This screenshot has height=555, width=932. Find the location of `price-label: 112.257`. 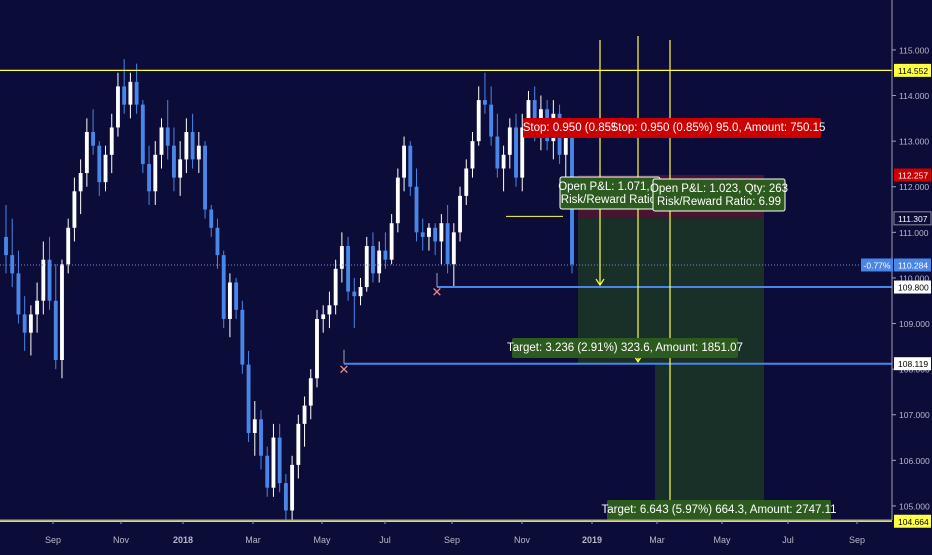

price-label: 112.257 is located at coordinates (912, 175).